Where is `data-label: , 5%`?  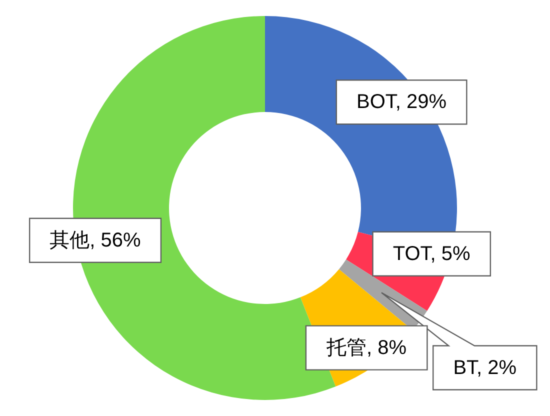
data-label: , 5% is located at coordinates (450, 253).